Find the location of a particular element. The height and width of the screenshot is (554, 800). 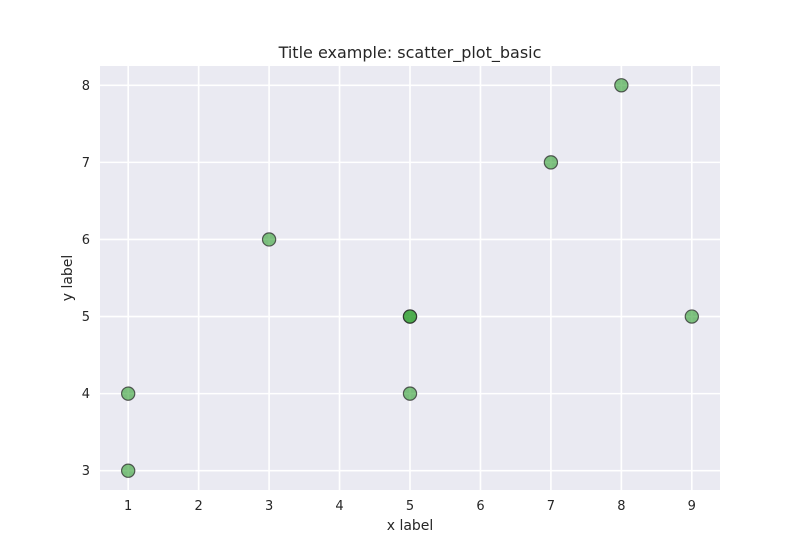

x-tick-label: 8 is located at coordinates (621, 506).